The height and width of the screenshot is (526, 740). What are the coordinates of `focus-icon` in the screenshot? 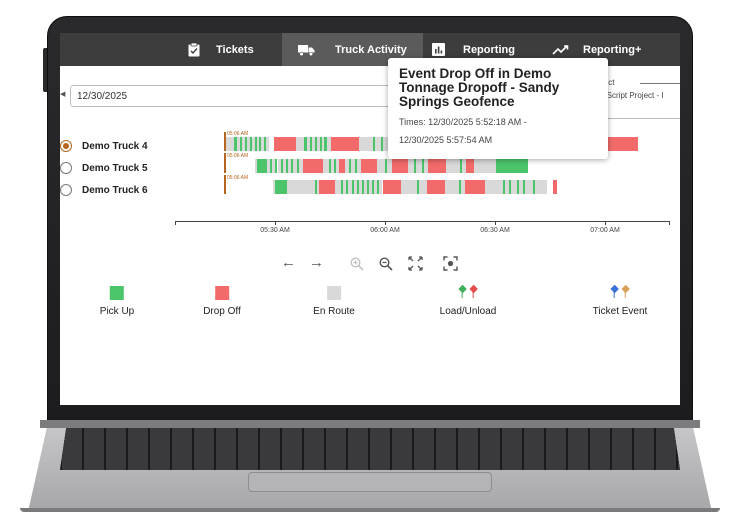 It's located at (450, 263).